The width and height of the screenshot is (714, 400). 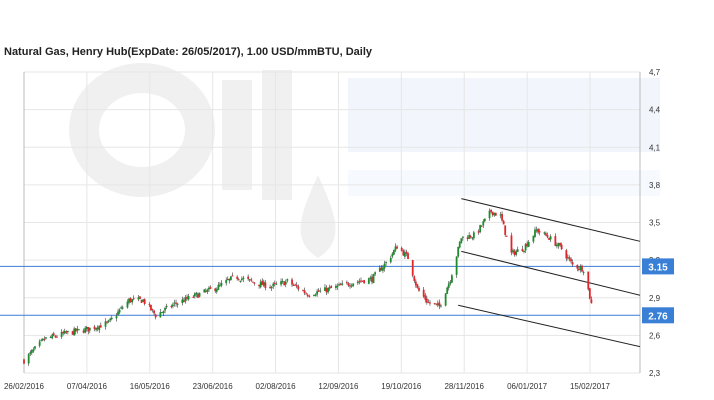 What do you see at coordinates (655, 72) in the screenshot?
I see `y-tick-label: 4,7` at bounding box center [655, 72].